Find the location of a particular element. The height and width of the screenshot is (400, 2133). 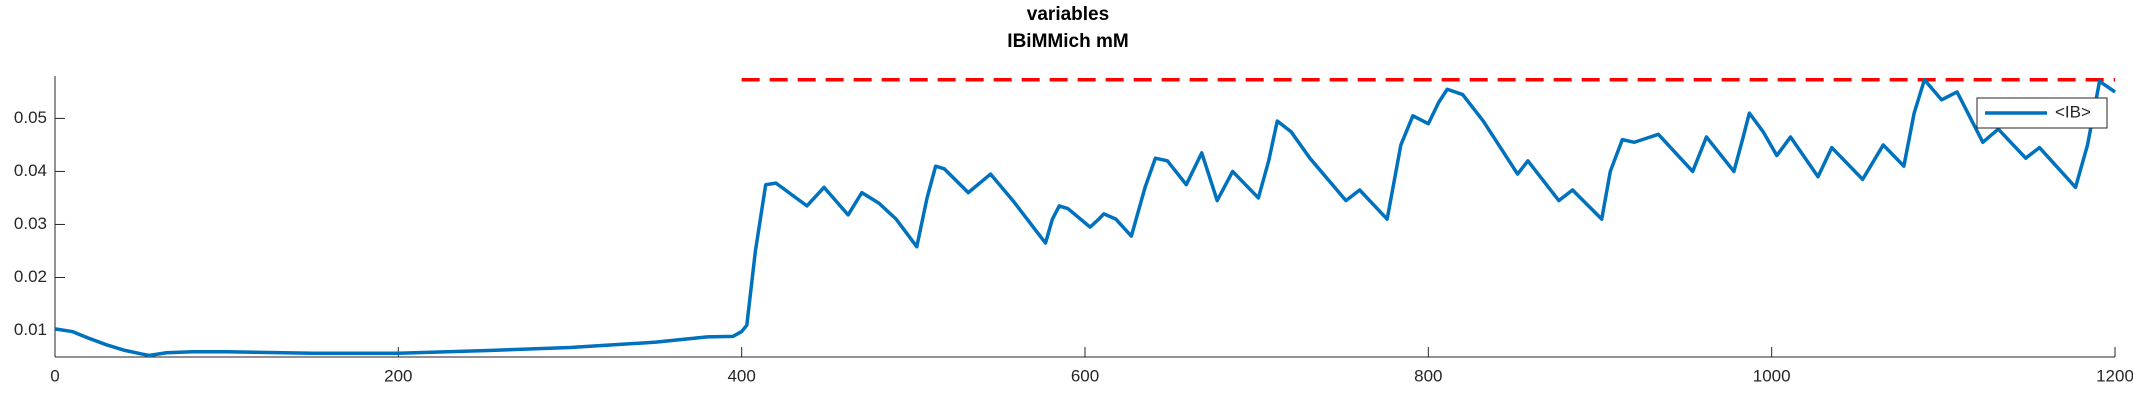

chart-subtitle: IBiMMich mM is located at coordinates (1067, 41).